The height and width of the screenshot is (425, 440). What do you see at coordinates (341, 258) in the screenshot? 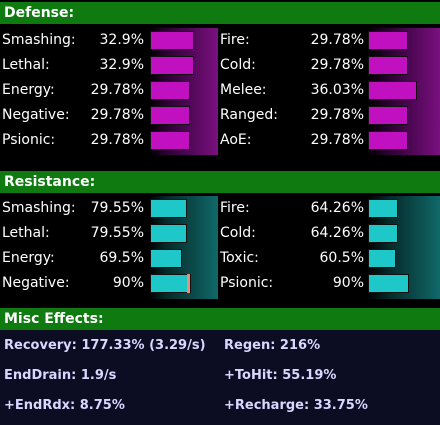
I see `resistance-right-value: 60.5%` at bounding box center [341, 258].